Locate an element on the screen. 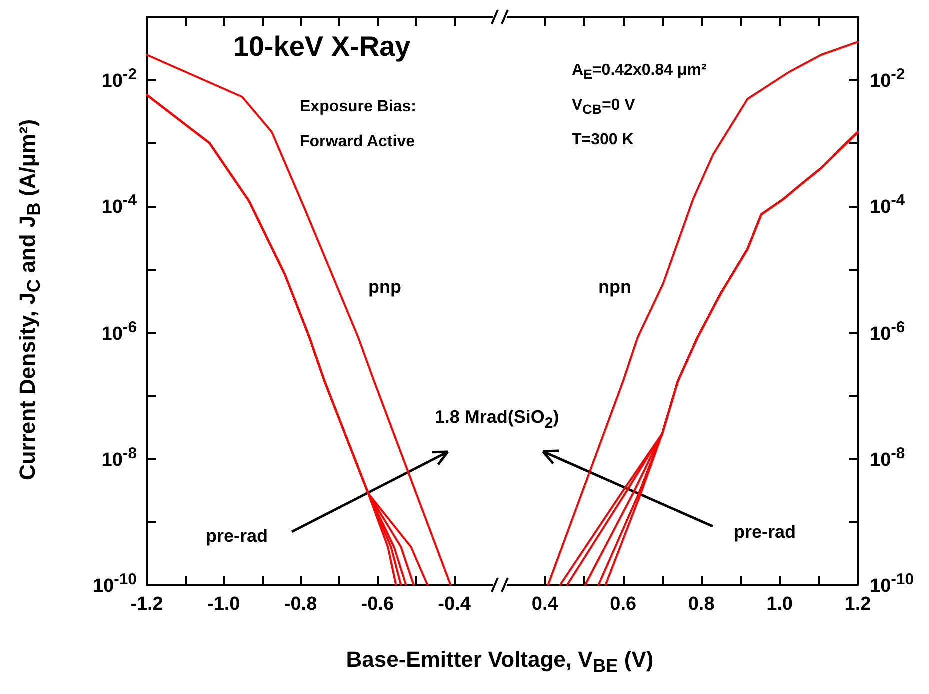 The image size is (929, 694). annotation: V$_{CB}$=0 V is located at coordinates (604, 107).